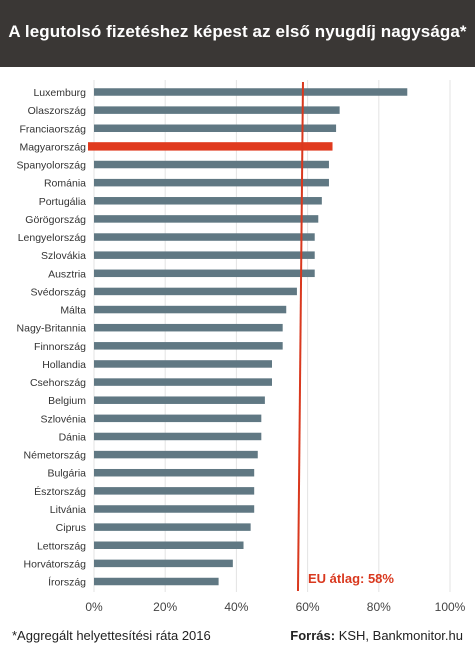  Describe the element at coordinates (59, 292) in the screenshot. I see `category-label: Svédország` at that location.